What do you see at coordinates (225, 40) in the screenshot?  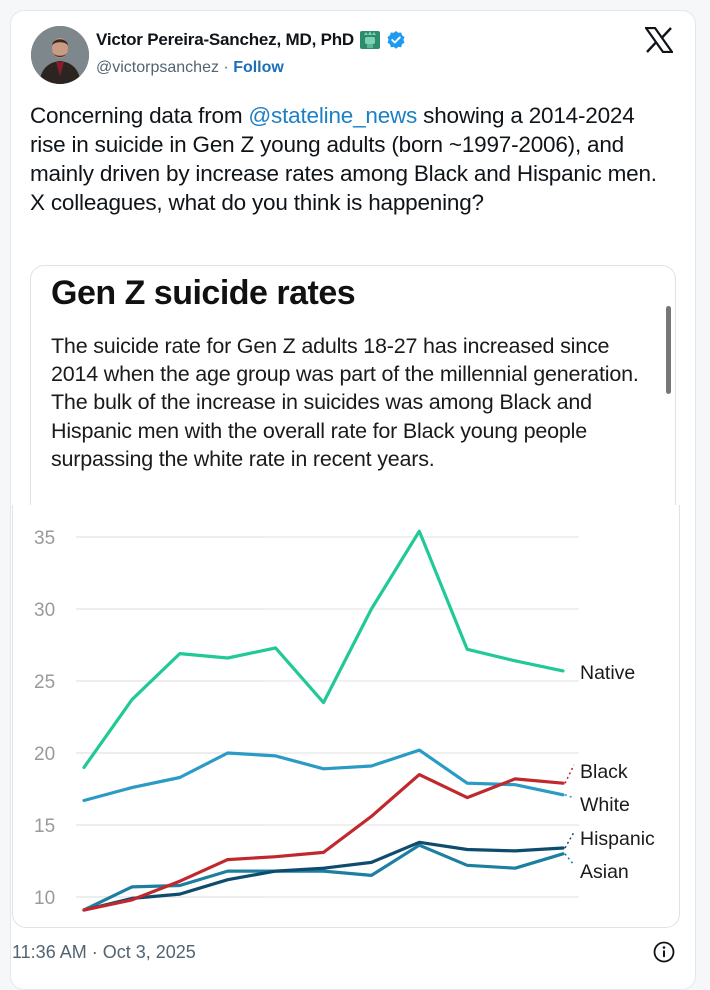 I see `author-name: Victor Pereira-Sanchez, MD, PhD` at bounding box center [225, 40].